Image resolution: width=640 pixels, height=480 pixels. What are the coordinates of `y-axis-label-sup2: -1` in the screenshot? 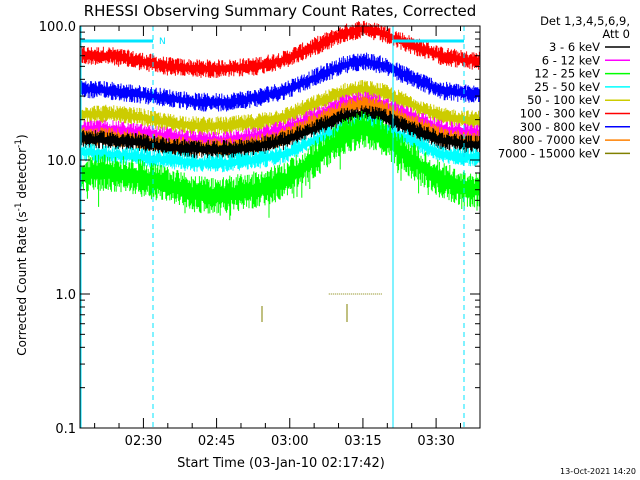 It's located at (19, 143).